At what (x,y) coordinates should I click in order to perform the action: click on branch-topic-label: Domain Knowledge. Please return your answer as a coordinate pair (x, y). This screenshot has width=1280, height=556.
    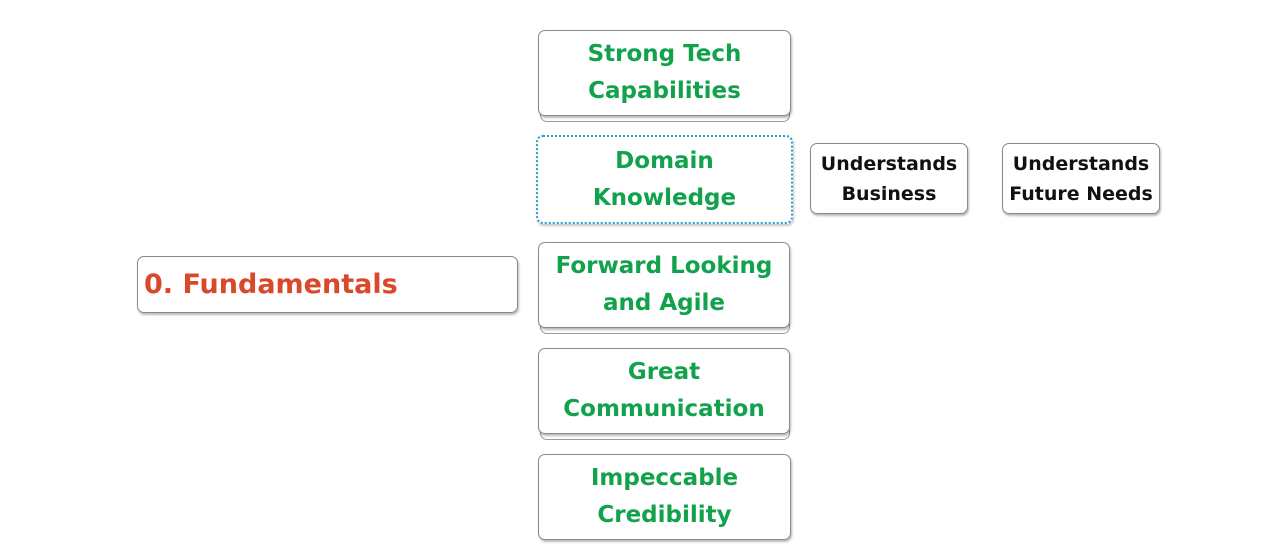
    Looking at the image, I should click on (664, 179).